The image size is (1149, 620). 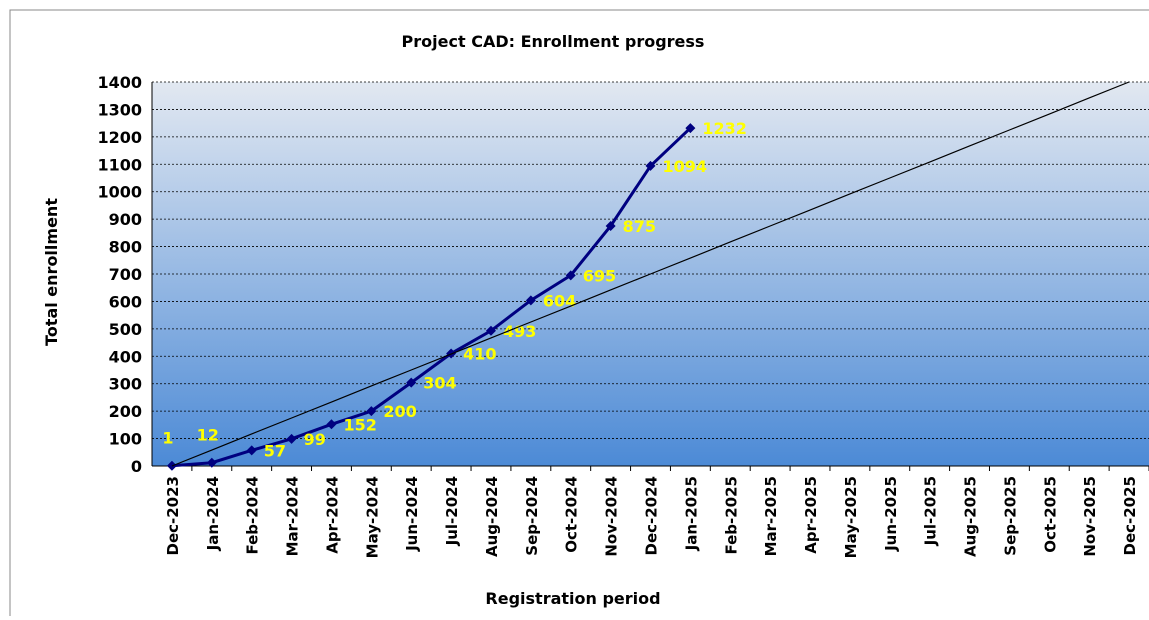 I want to click on x-tick-label: Jun-2024, so click(x=412, y=514).